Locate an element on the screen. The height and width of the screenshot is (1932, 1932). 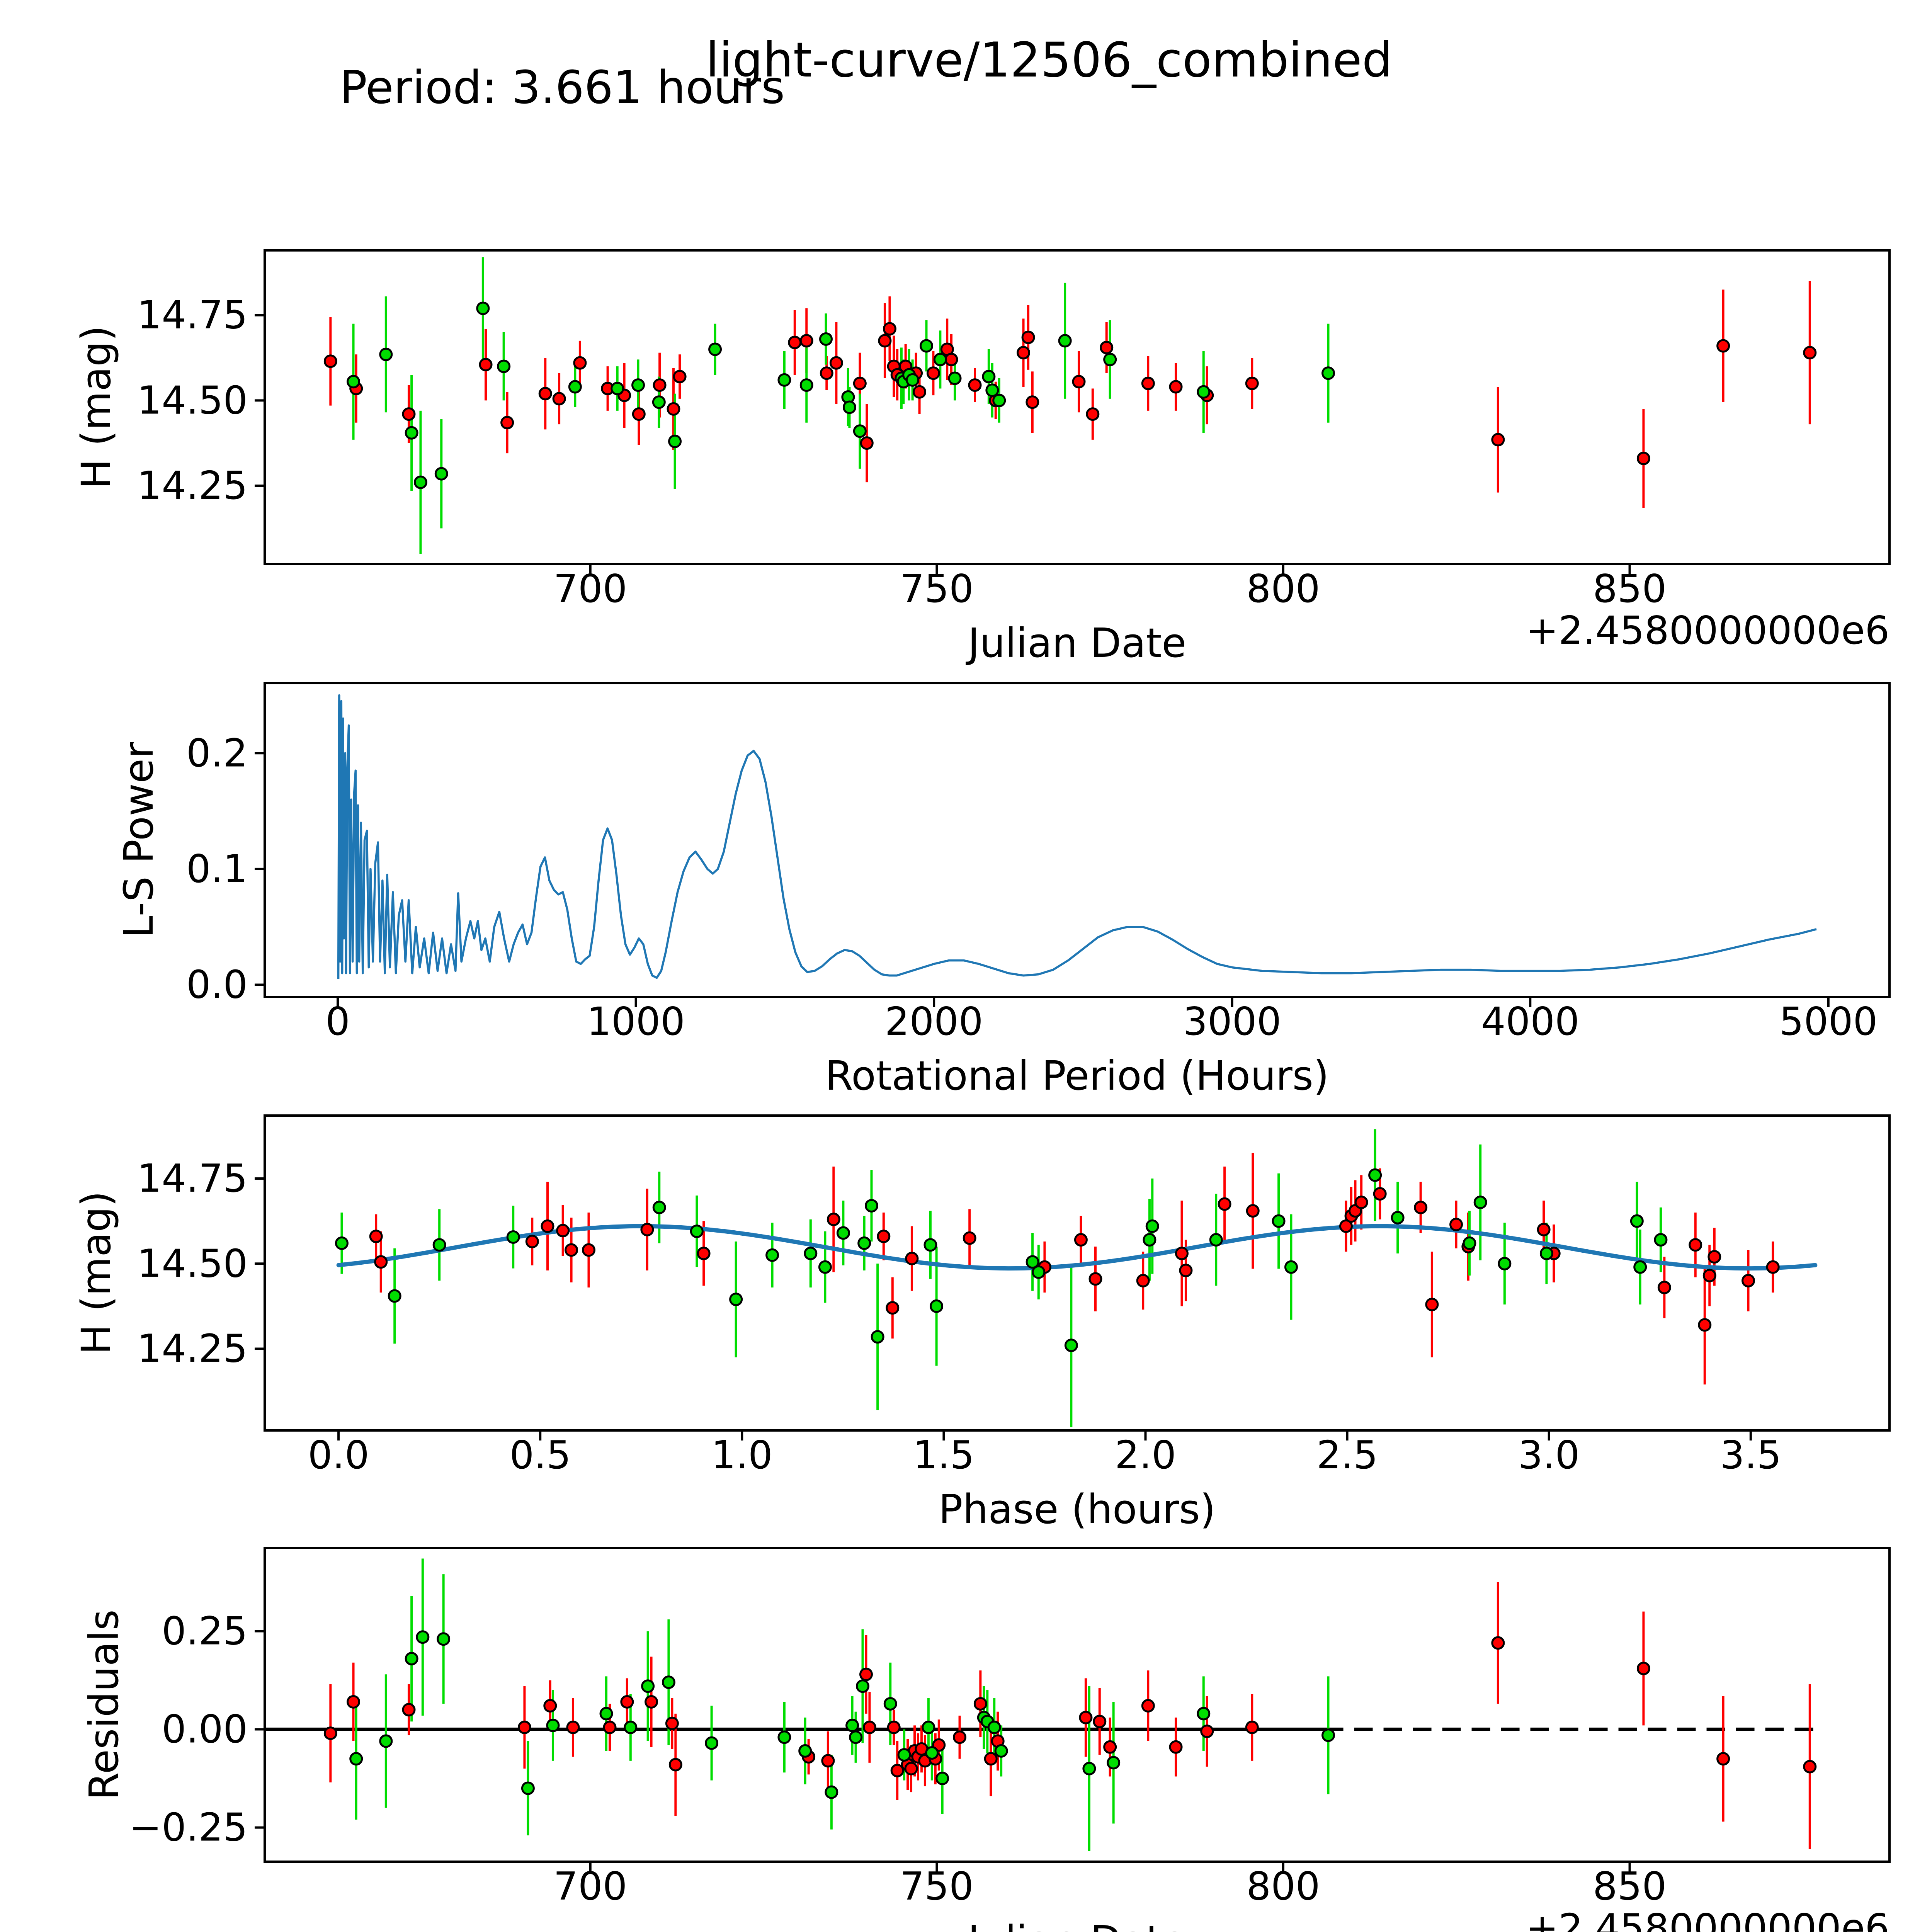
y-axis-label: L-S Power is located at coordinates (138, 840).